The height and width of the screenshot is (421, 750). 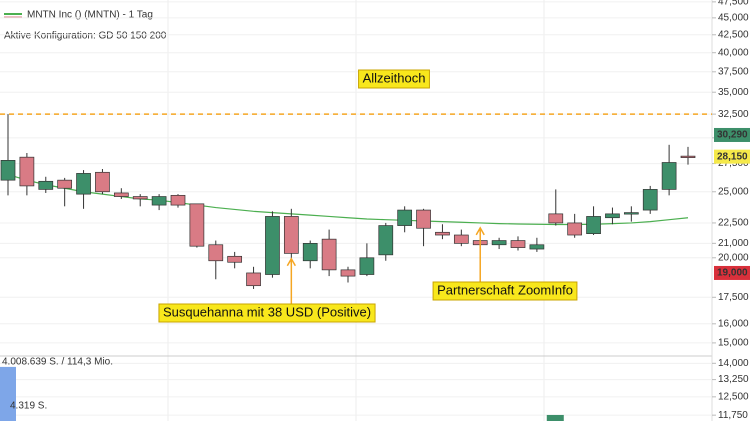 I want to click on annotation: Allzeithoch, so click(x=394, y=77).